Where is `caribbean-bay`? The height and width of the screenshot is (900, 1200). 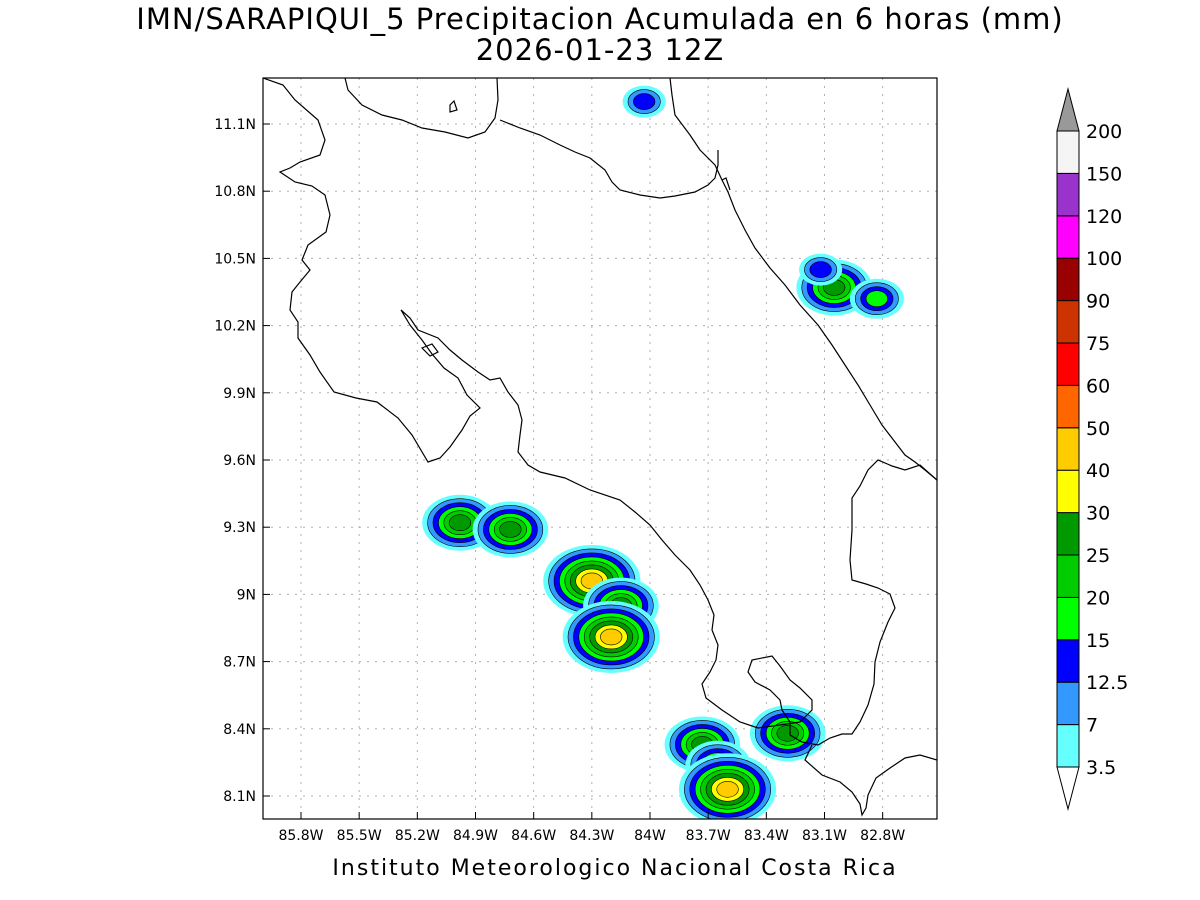 caribbean-bay is located at coordinates (726, 184).